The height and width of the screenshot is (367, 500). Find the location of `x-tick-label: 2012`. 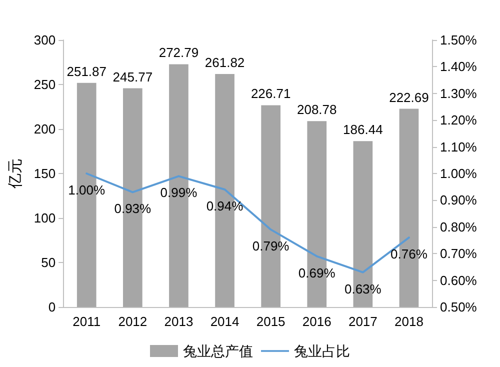

x-tick-label: 2012 is located at coordinates (133, 321).